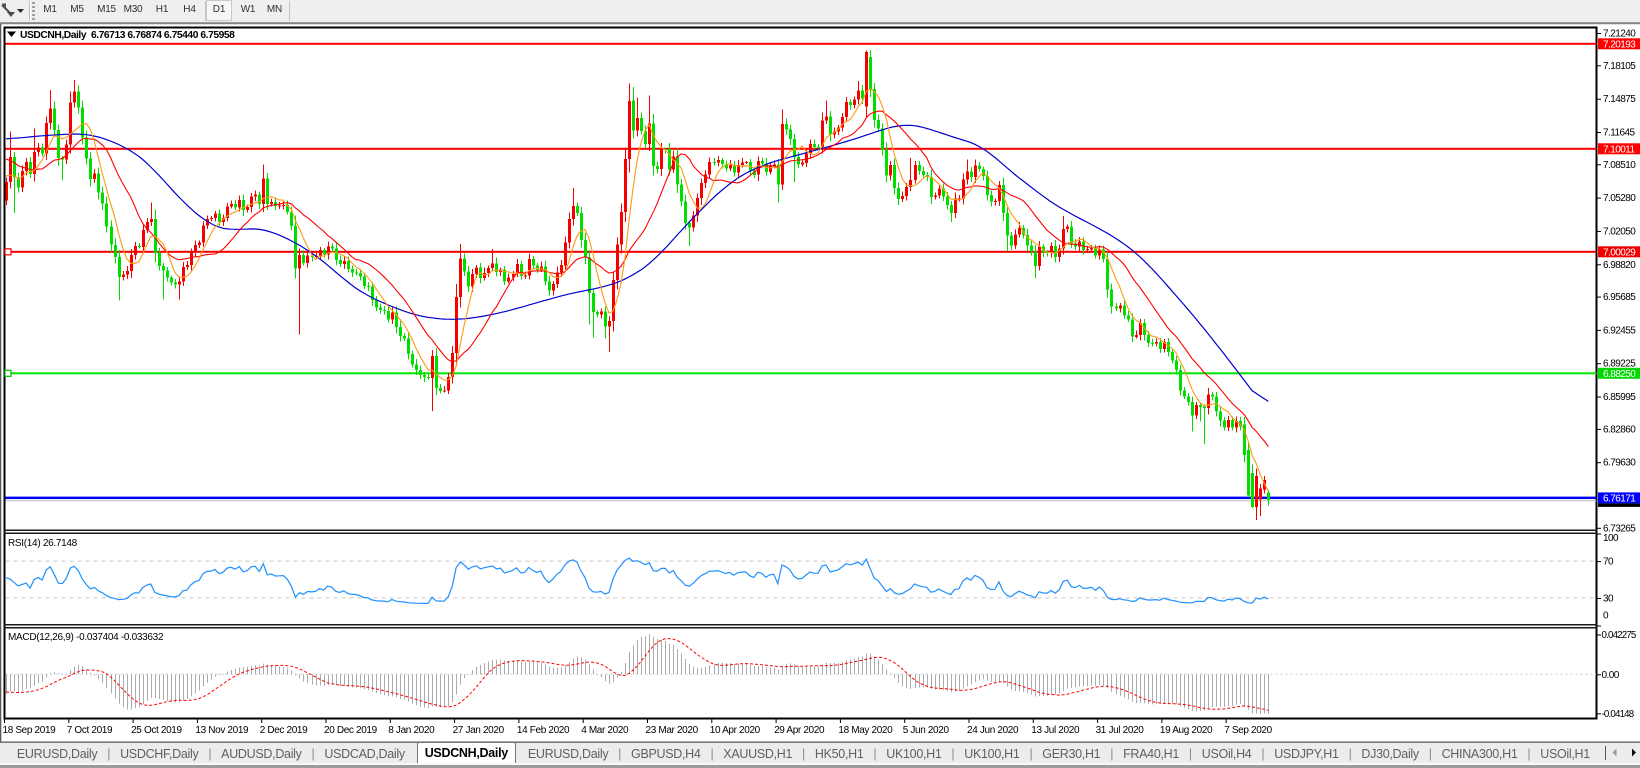 Image resolution: width=1640 pixels, height=768 pixels. What do you see at coordinates (1608, 562) in the screenshot?
I see `svg-text: 70` at bounding box center [1608, 562].